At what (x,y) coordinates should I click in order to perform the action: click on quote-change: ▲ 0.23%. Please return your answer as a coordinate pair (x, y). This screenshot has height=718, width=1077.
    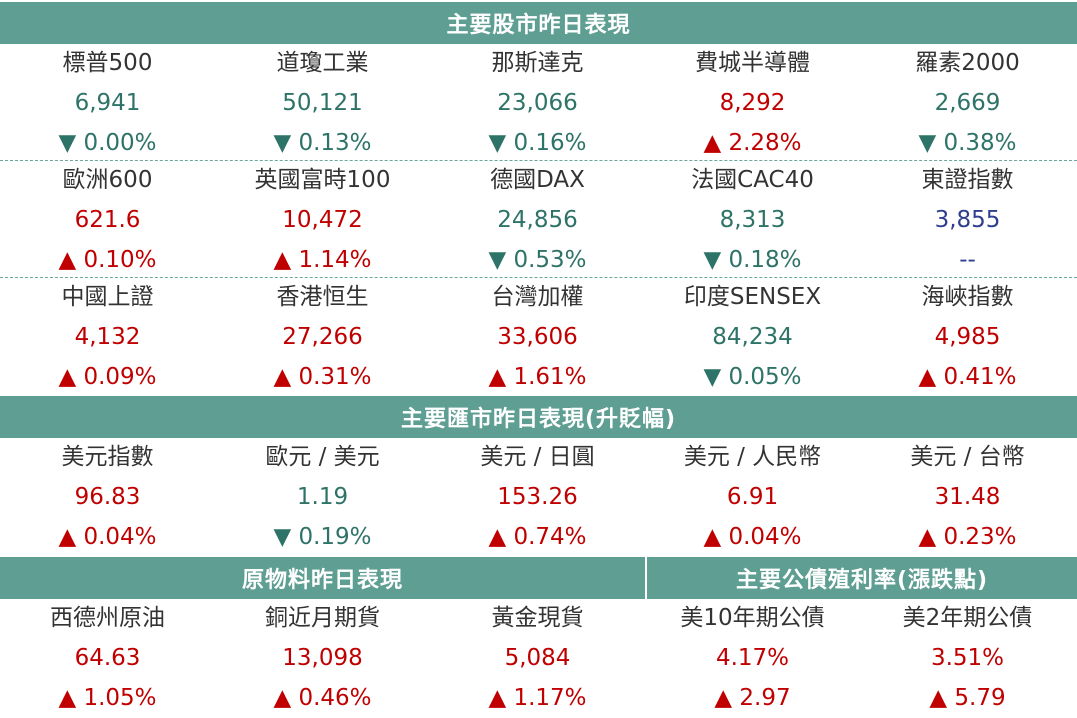
    Looking at the image, I should click on (967, 537).